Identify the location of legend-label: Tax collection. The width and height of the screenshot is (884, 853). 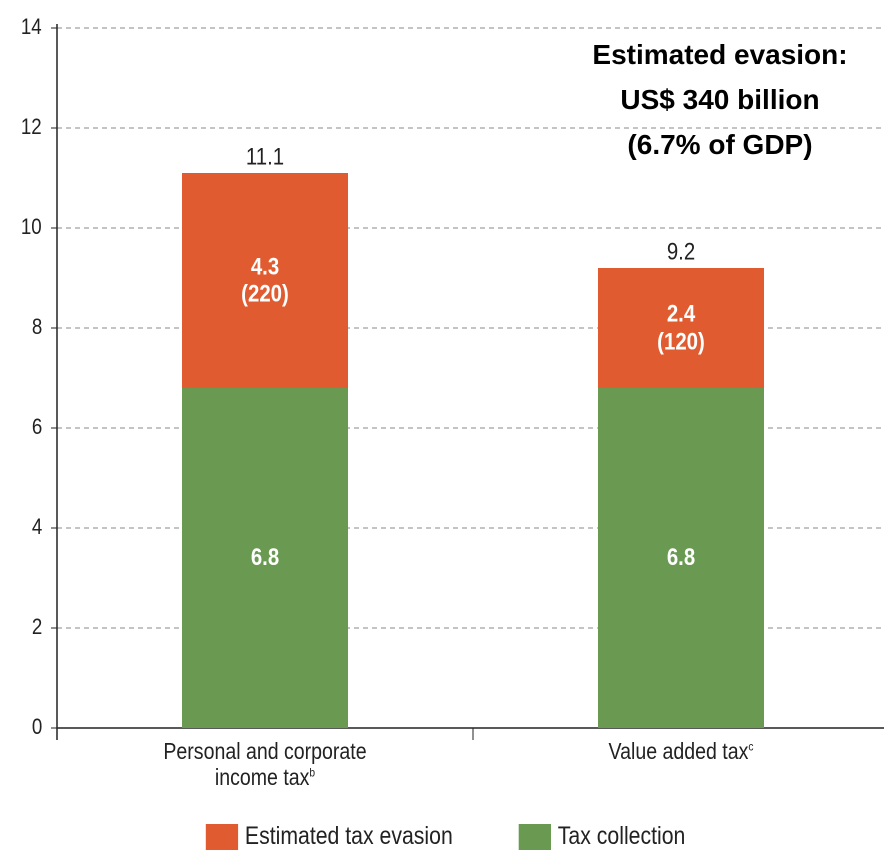
(622, 836).